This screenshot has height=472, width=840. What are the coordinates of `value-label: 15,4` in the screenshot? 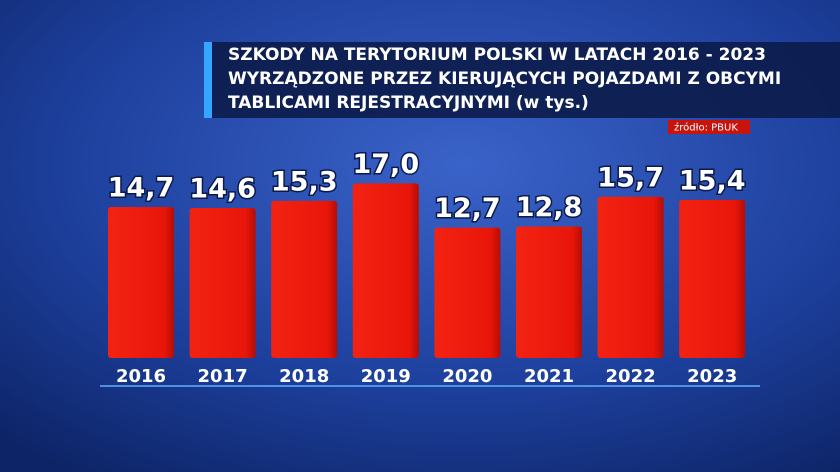 It's located at (712, 180).